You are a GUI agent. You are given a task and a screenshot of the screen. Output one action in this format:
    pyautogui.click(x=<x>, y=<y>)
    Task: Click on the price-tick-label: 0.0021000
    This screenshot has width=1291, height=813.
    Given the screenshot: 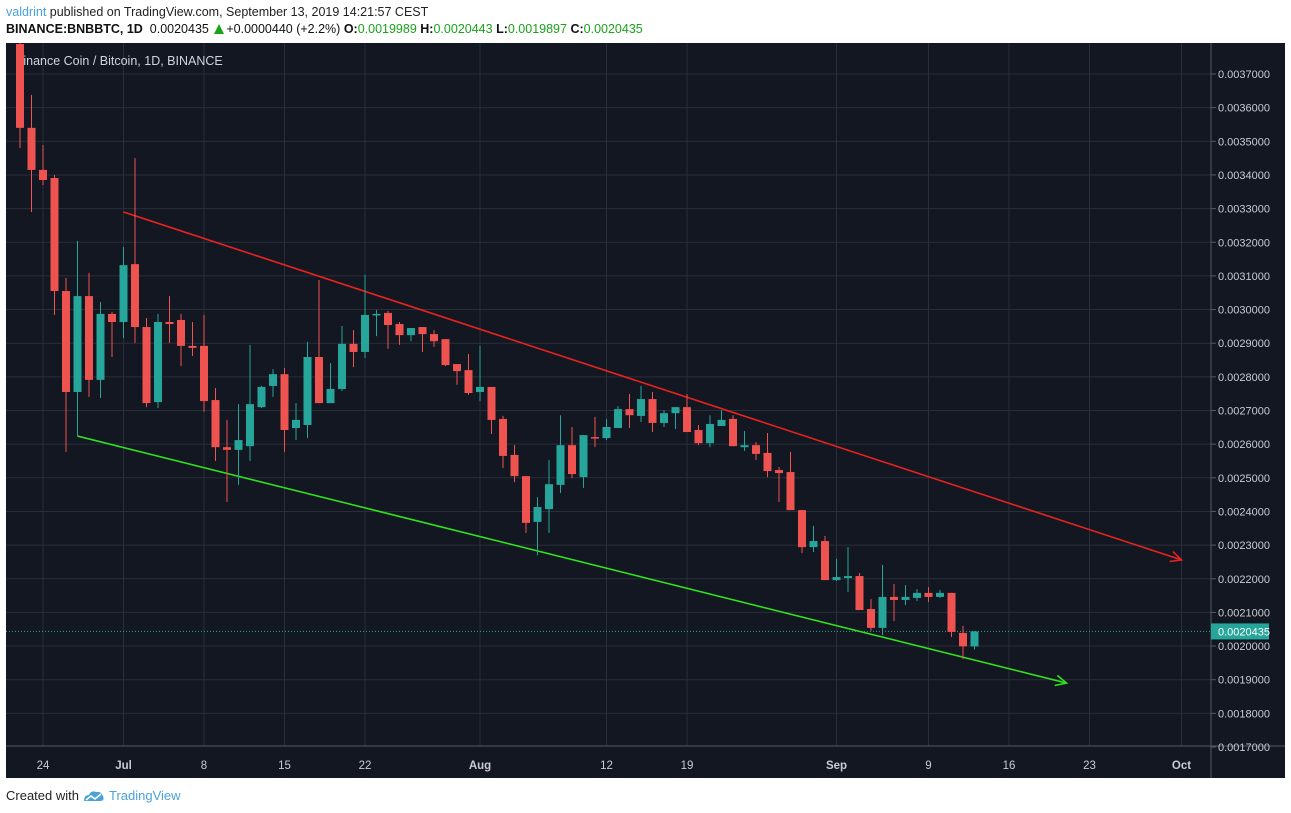 What is the action you would take?
    pyautogui.click(x=1244, y=613)
    